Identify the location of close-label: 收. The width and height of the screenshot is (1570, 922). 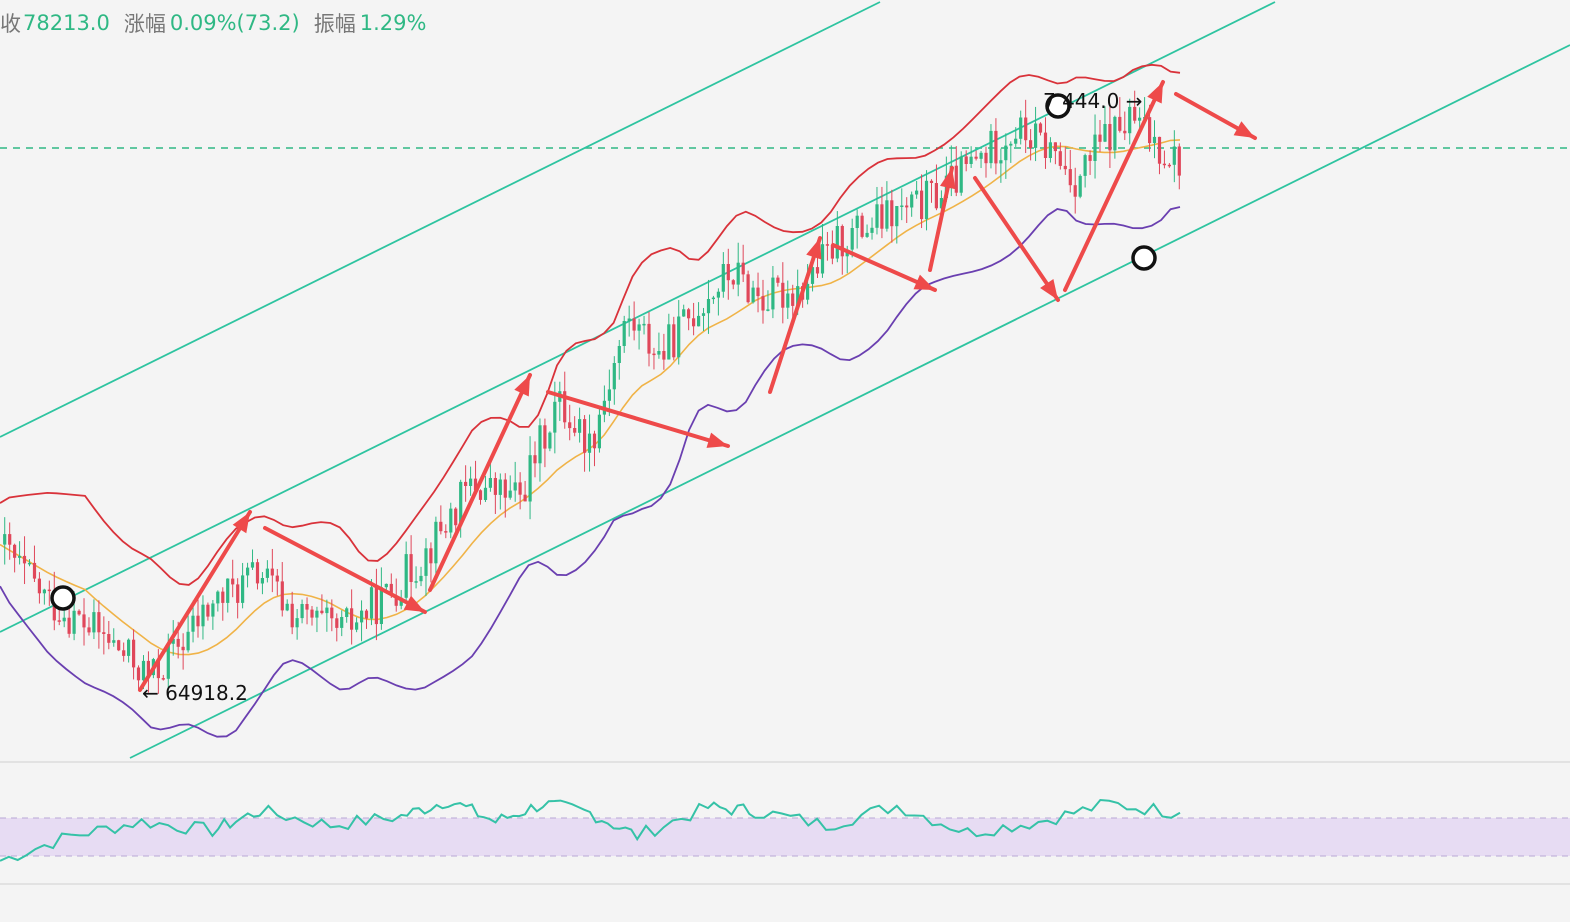
(10, 24).